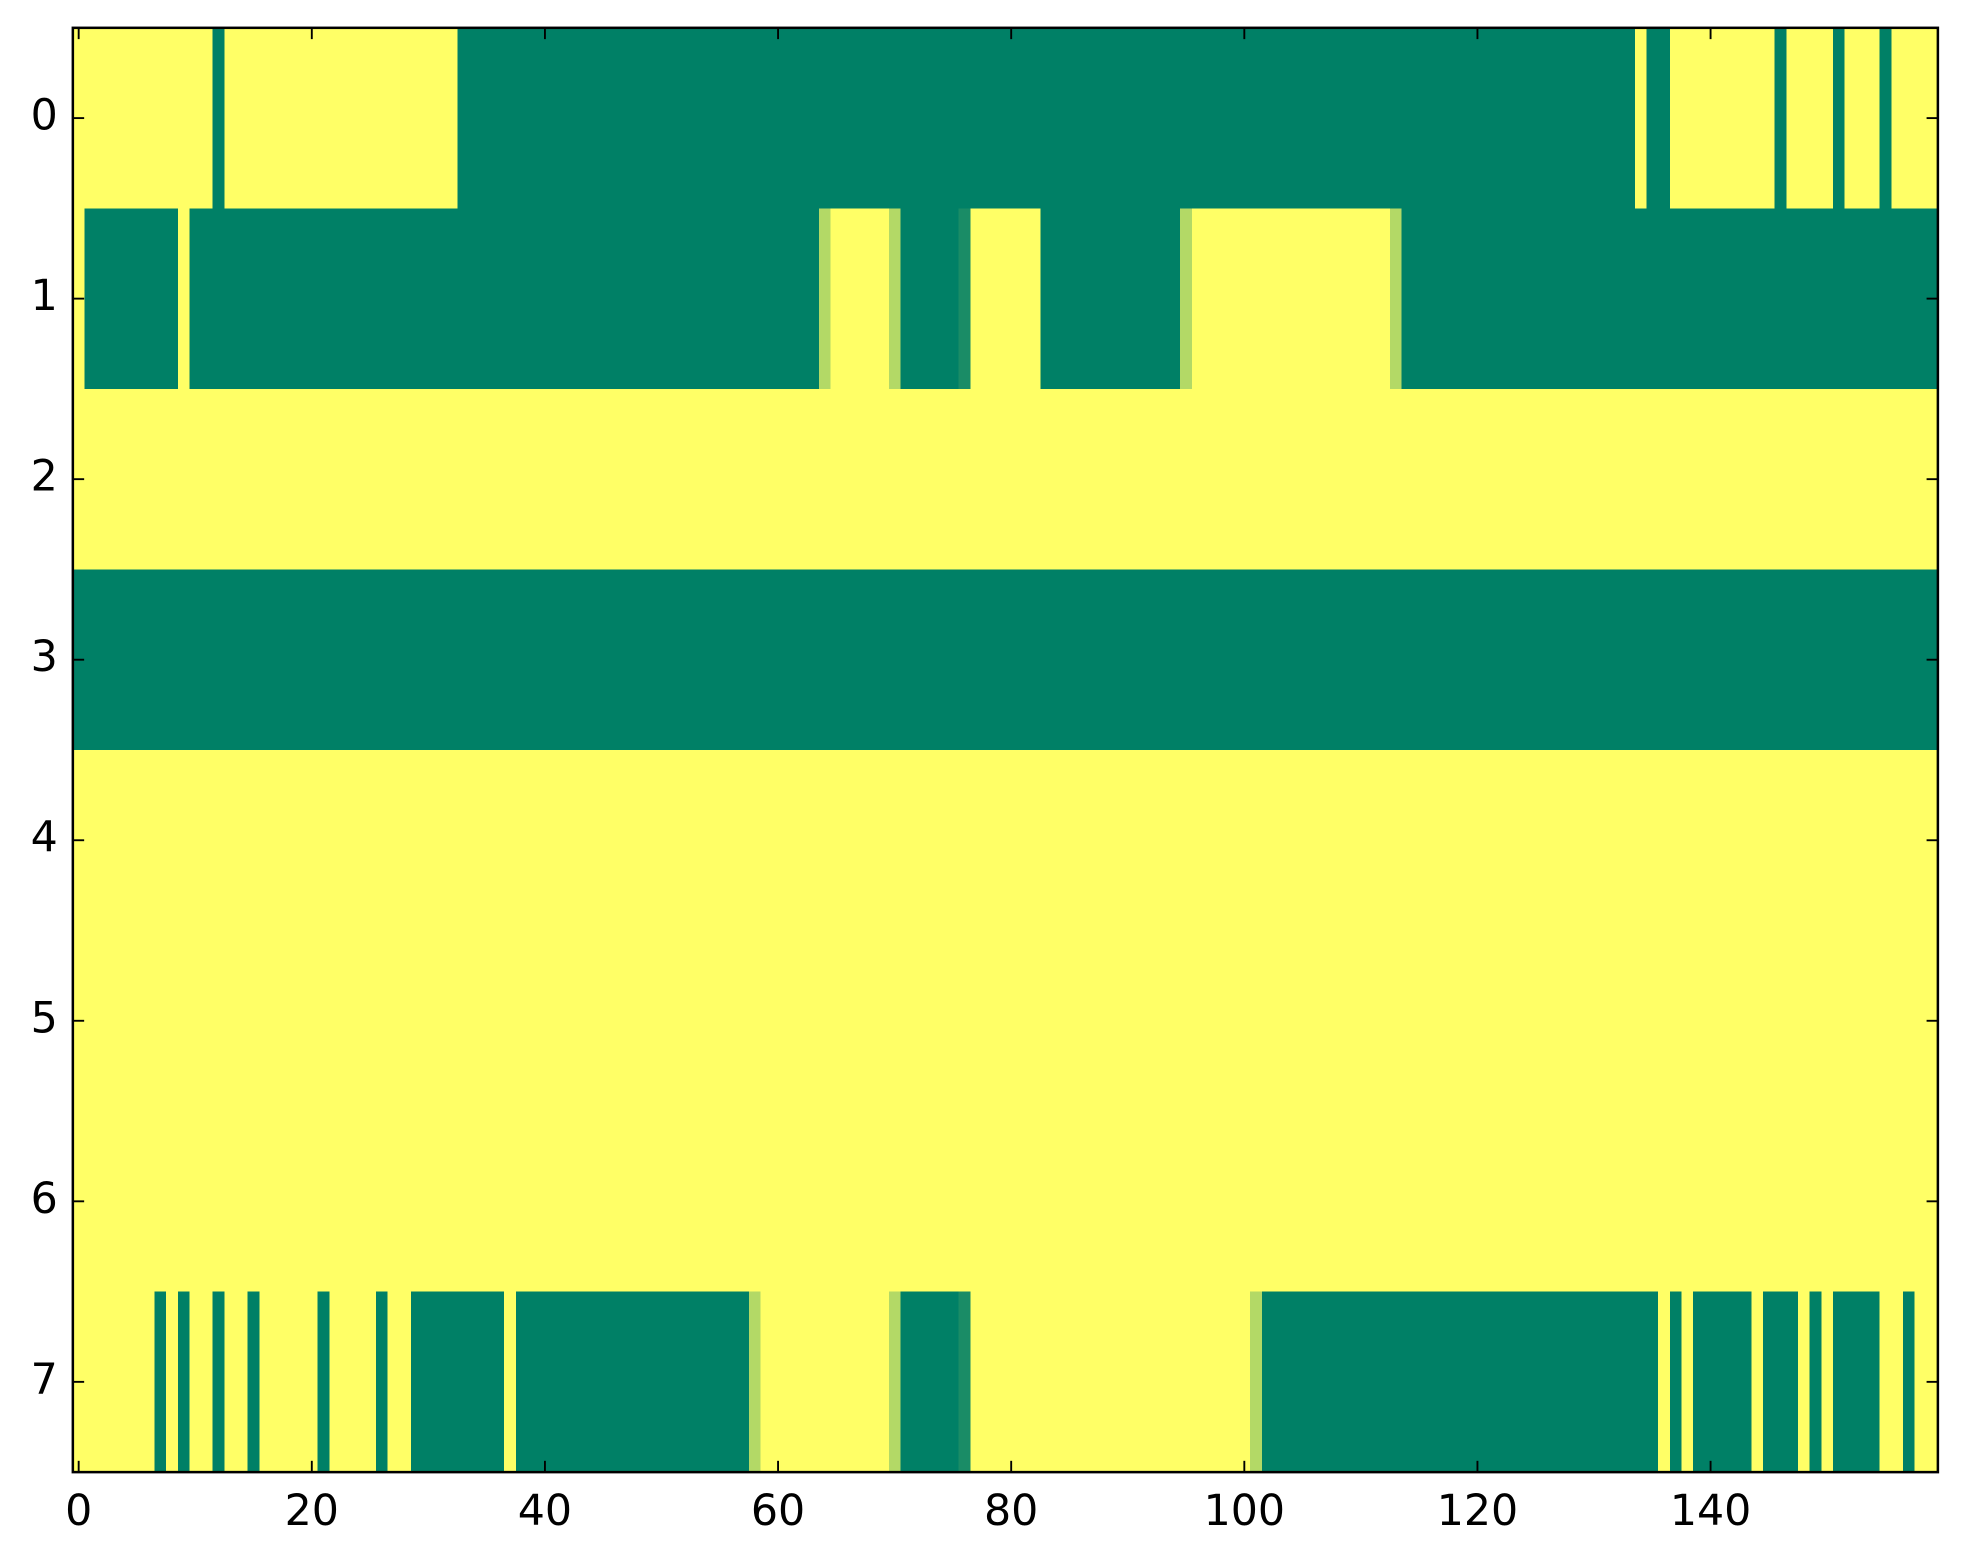  I want to click on y-tick-label: 3, so click(44, 657).